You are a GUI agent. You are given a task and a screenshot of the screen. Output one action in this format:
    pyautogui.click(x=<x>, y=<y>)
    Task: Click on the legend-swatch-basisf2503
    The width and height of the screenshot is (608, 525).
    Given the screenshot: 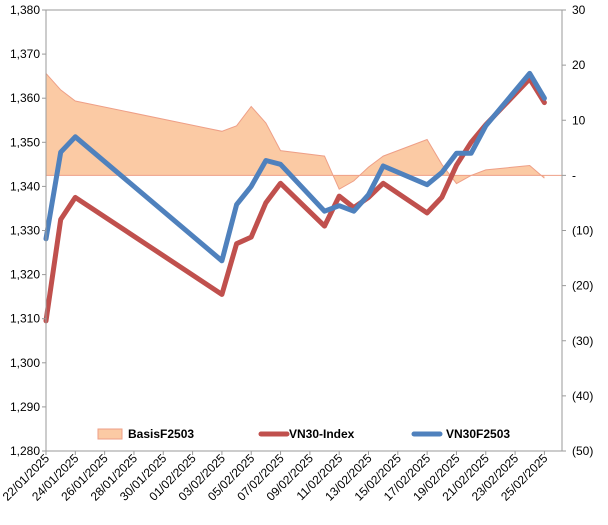 What is the action you would take?
    pyautogui.click(x=110, y=434)
    